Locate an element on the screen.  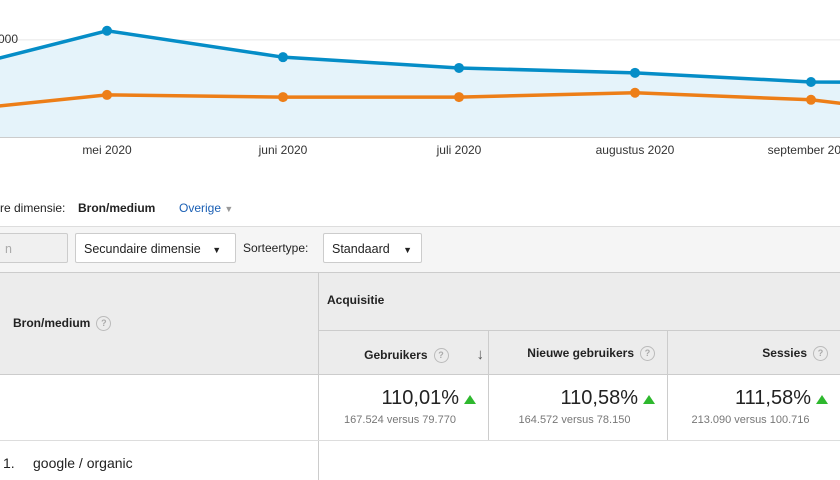
x-tick-label: augustus 2020 is located at coordinates (635, 150).